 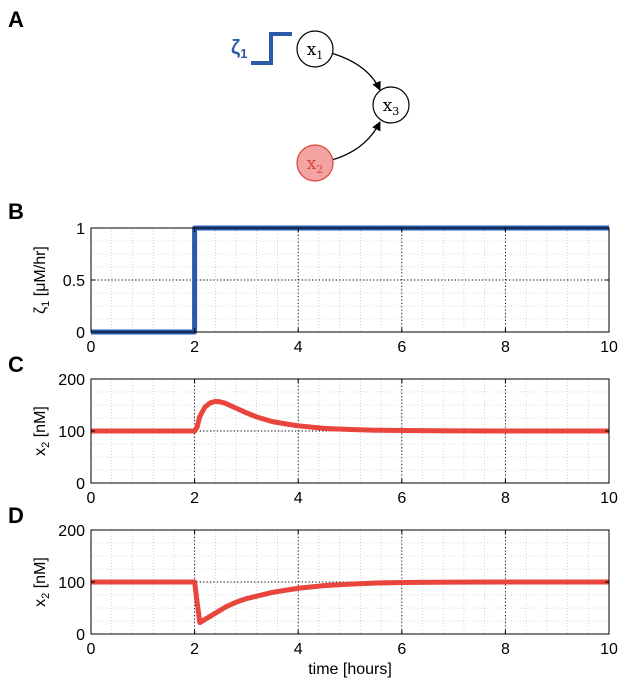 What do you see at coordinates (74, 281) in the screenshot?
I see `y-tick-label: 0.5` at bounding box center [74, 281].